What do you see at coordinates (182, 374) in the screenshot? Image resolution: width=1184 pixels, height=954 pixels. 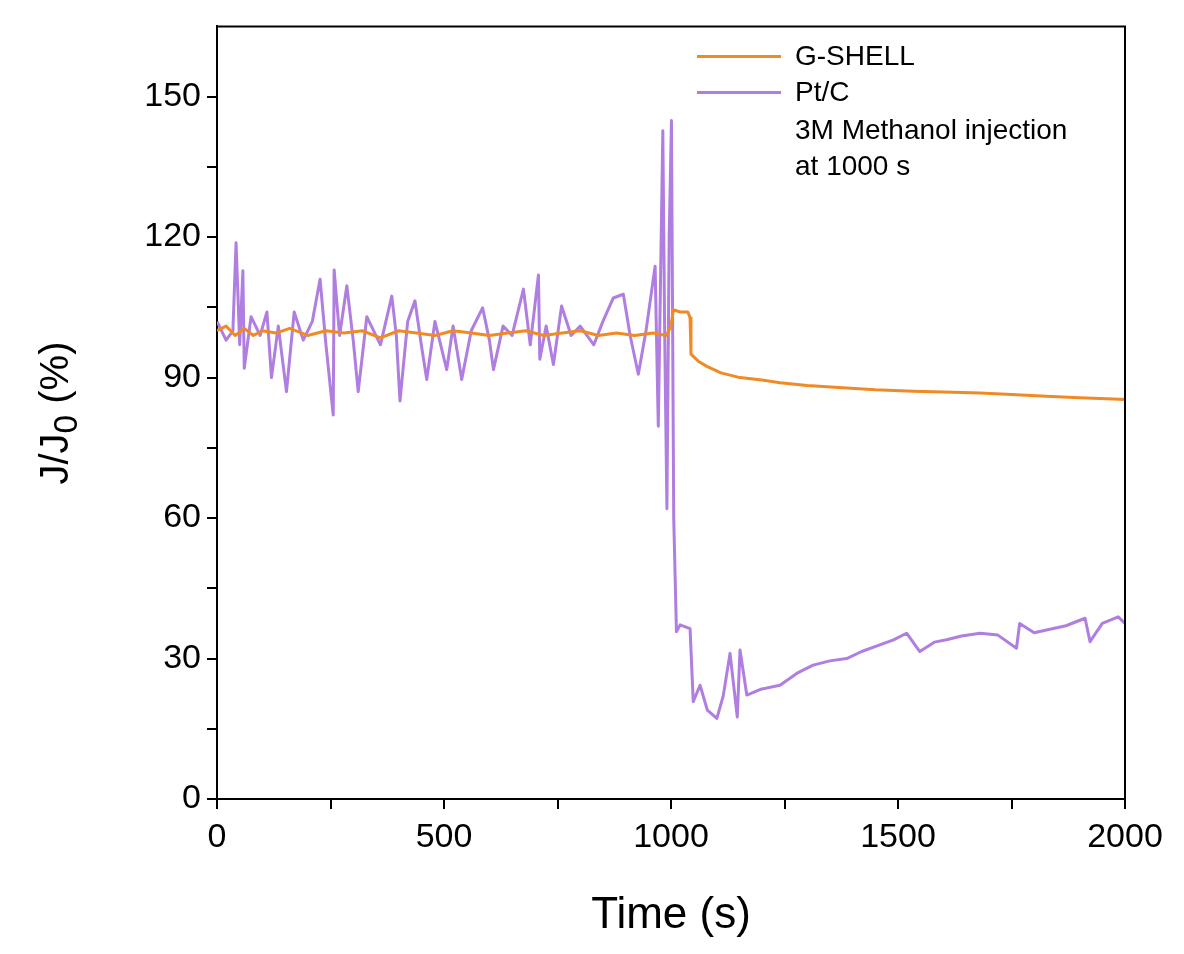 I see `y-tick-label: 90` at bounding box center [182, 374].